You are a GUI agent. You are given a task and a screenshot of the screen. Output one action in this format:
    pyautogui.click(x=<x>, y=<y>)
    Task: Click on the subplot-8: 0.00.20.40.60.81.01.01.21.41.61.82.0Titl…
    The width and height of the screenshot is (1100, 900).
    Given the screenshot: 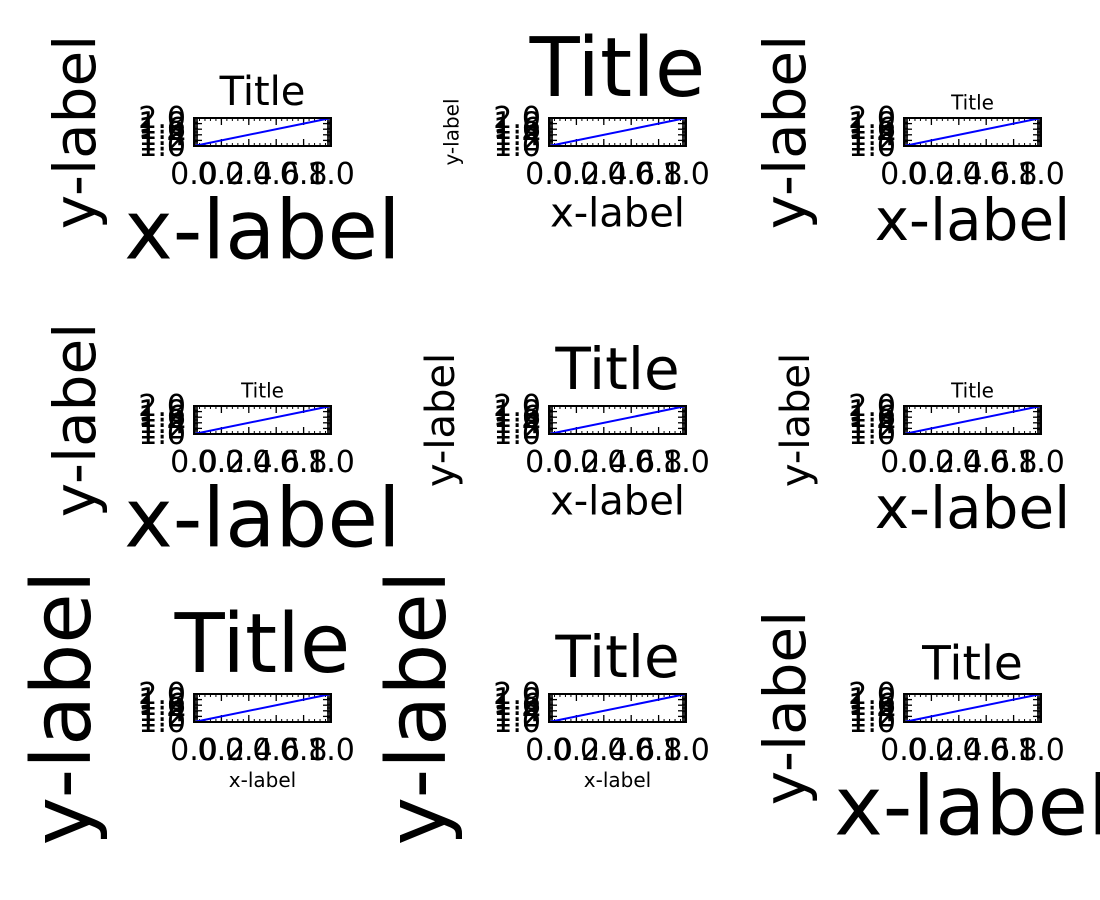 What is the action you would take?
    pyautogui.click(x=540, y=708)
    